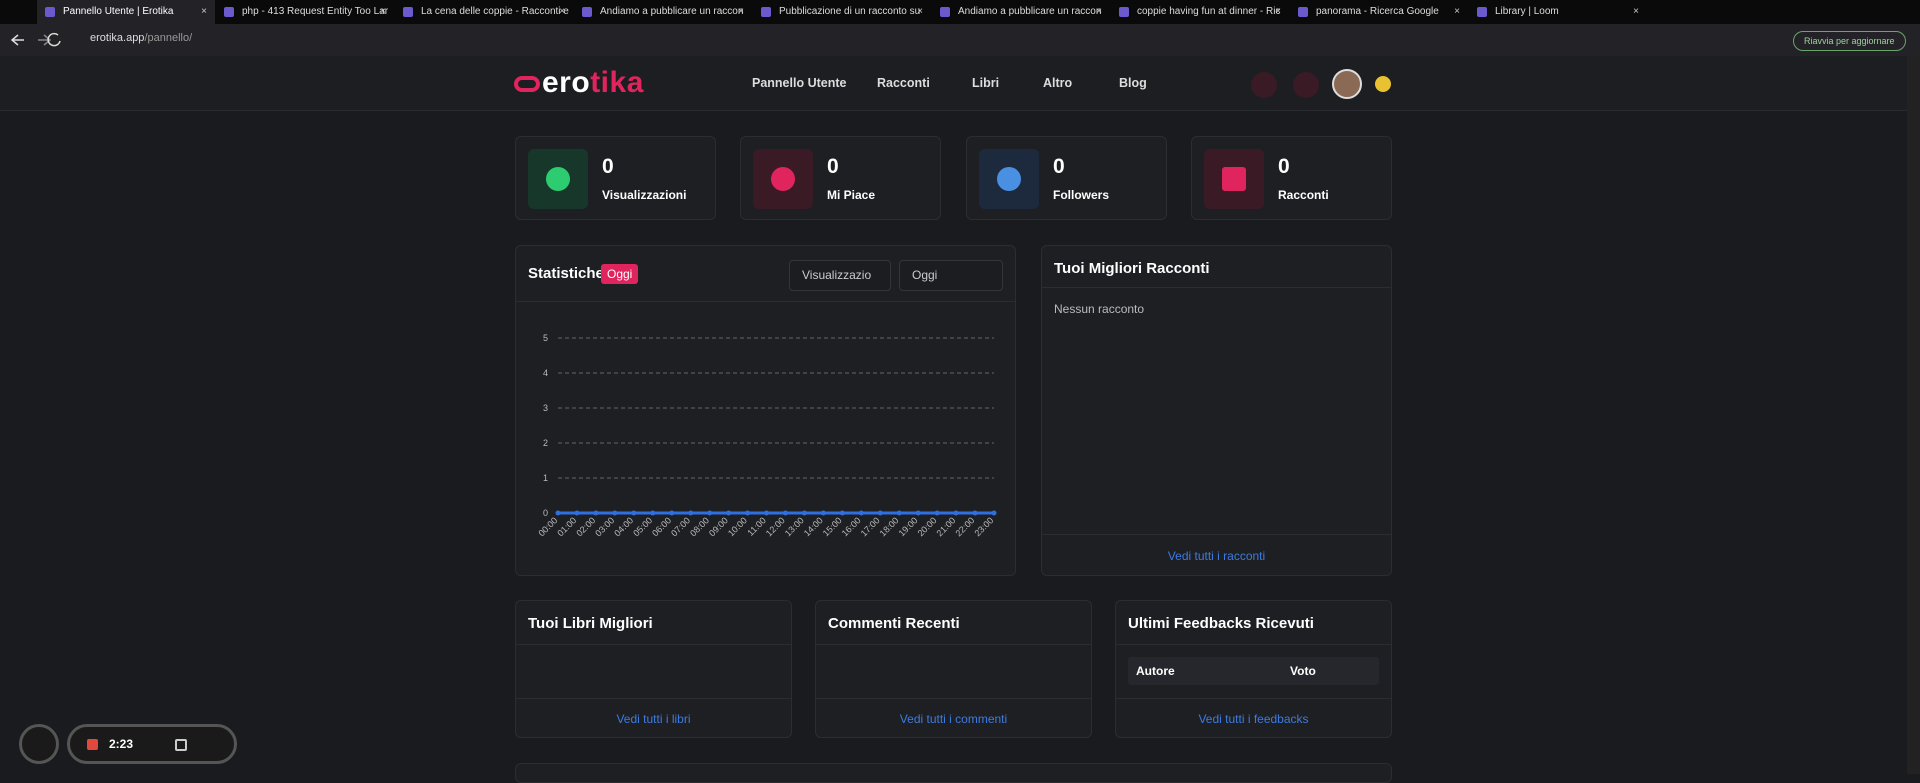  What do you see at coordinates (1303, 195) in the screenshot?
I see `stat-label: Racconti` at bounding box center [1303, 195].